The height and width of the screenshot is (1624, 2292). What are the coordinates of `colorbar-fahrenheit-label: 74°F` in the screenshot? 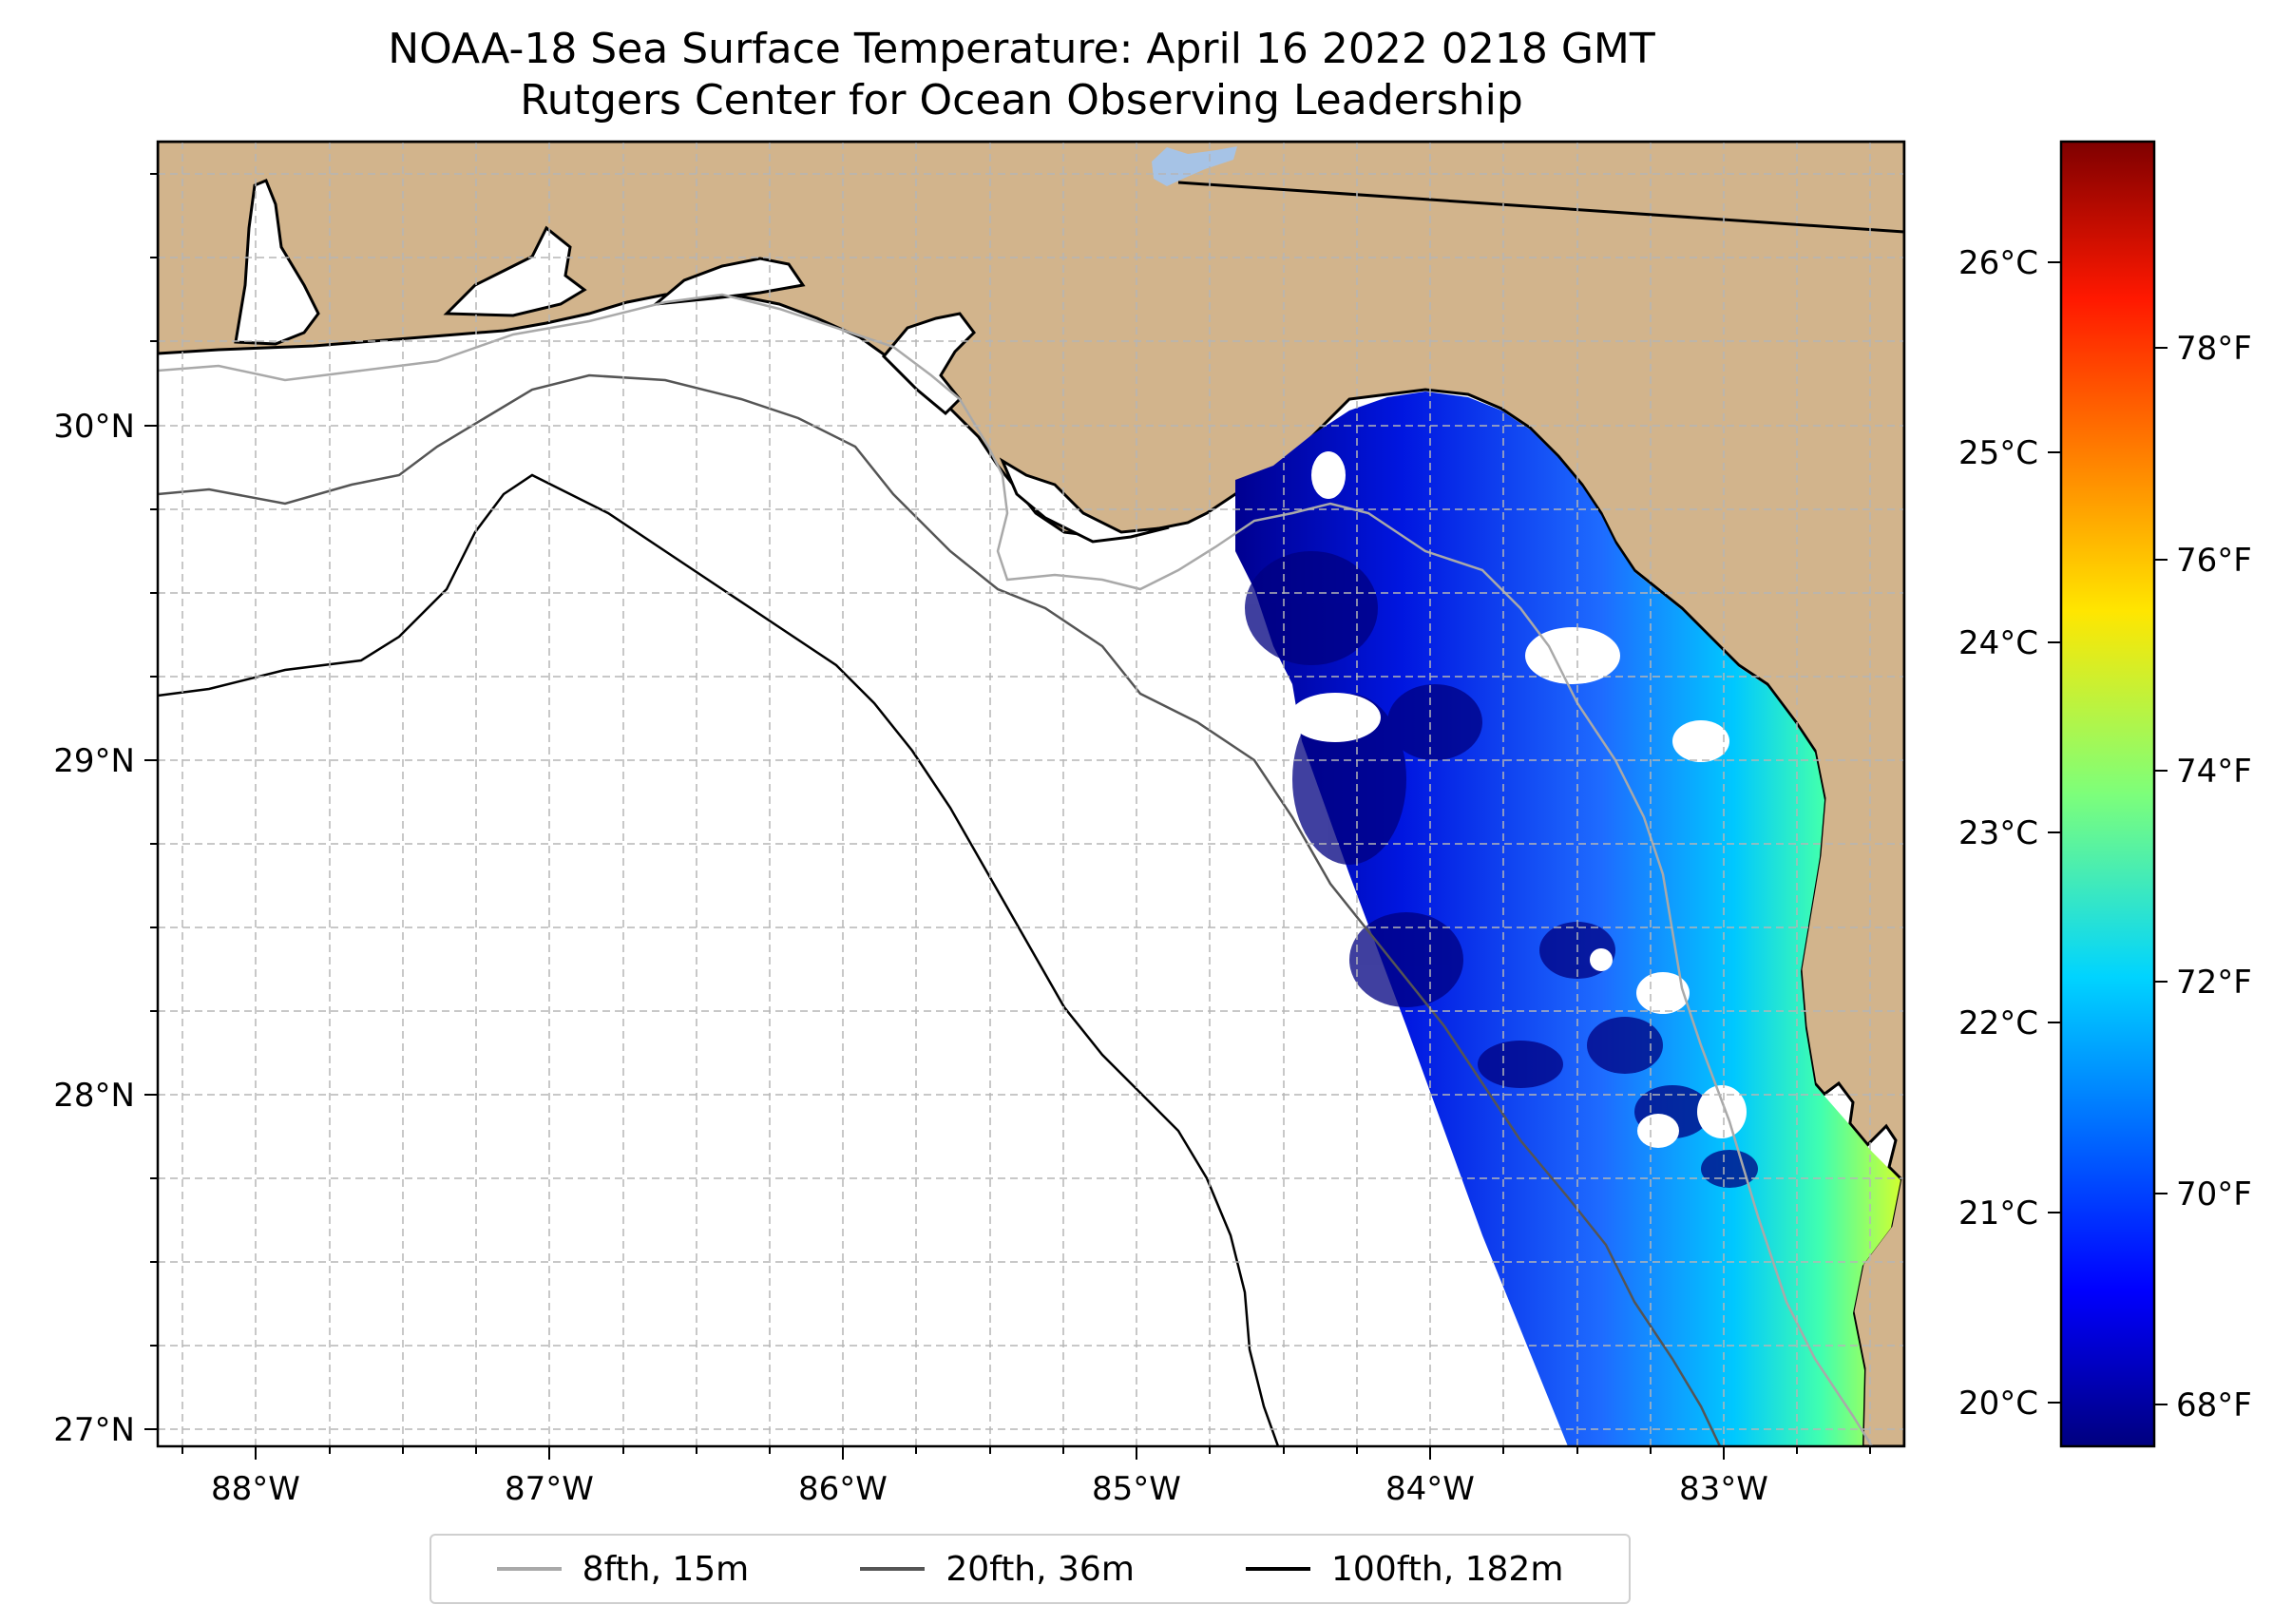 It's located at (2214, 772).